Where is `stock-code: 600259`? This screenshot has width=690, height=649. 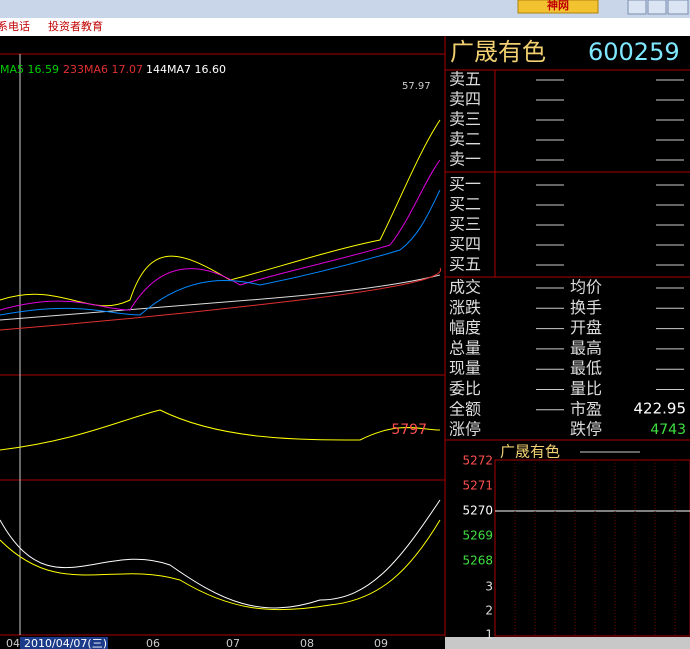 stock-code: 600259 is located at coordinates (634, 52).